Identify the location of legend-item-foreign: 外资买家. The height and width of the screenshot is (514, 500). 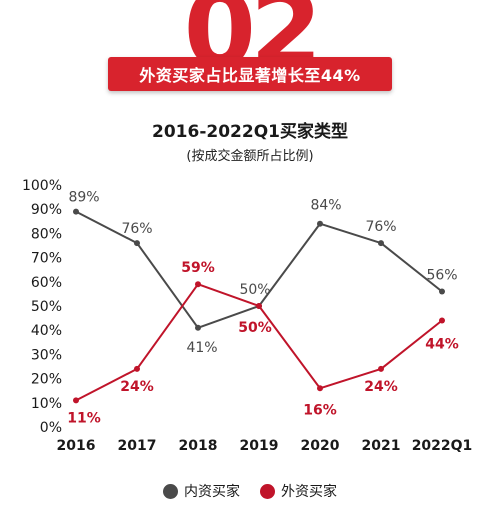
(298, 491).